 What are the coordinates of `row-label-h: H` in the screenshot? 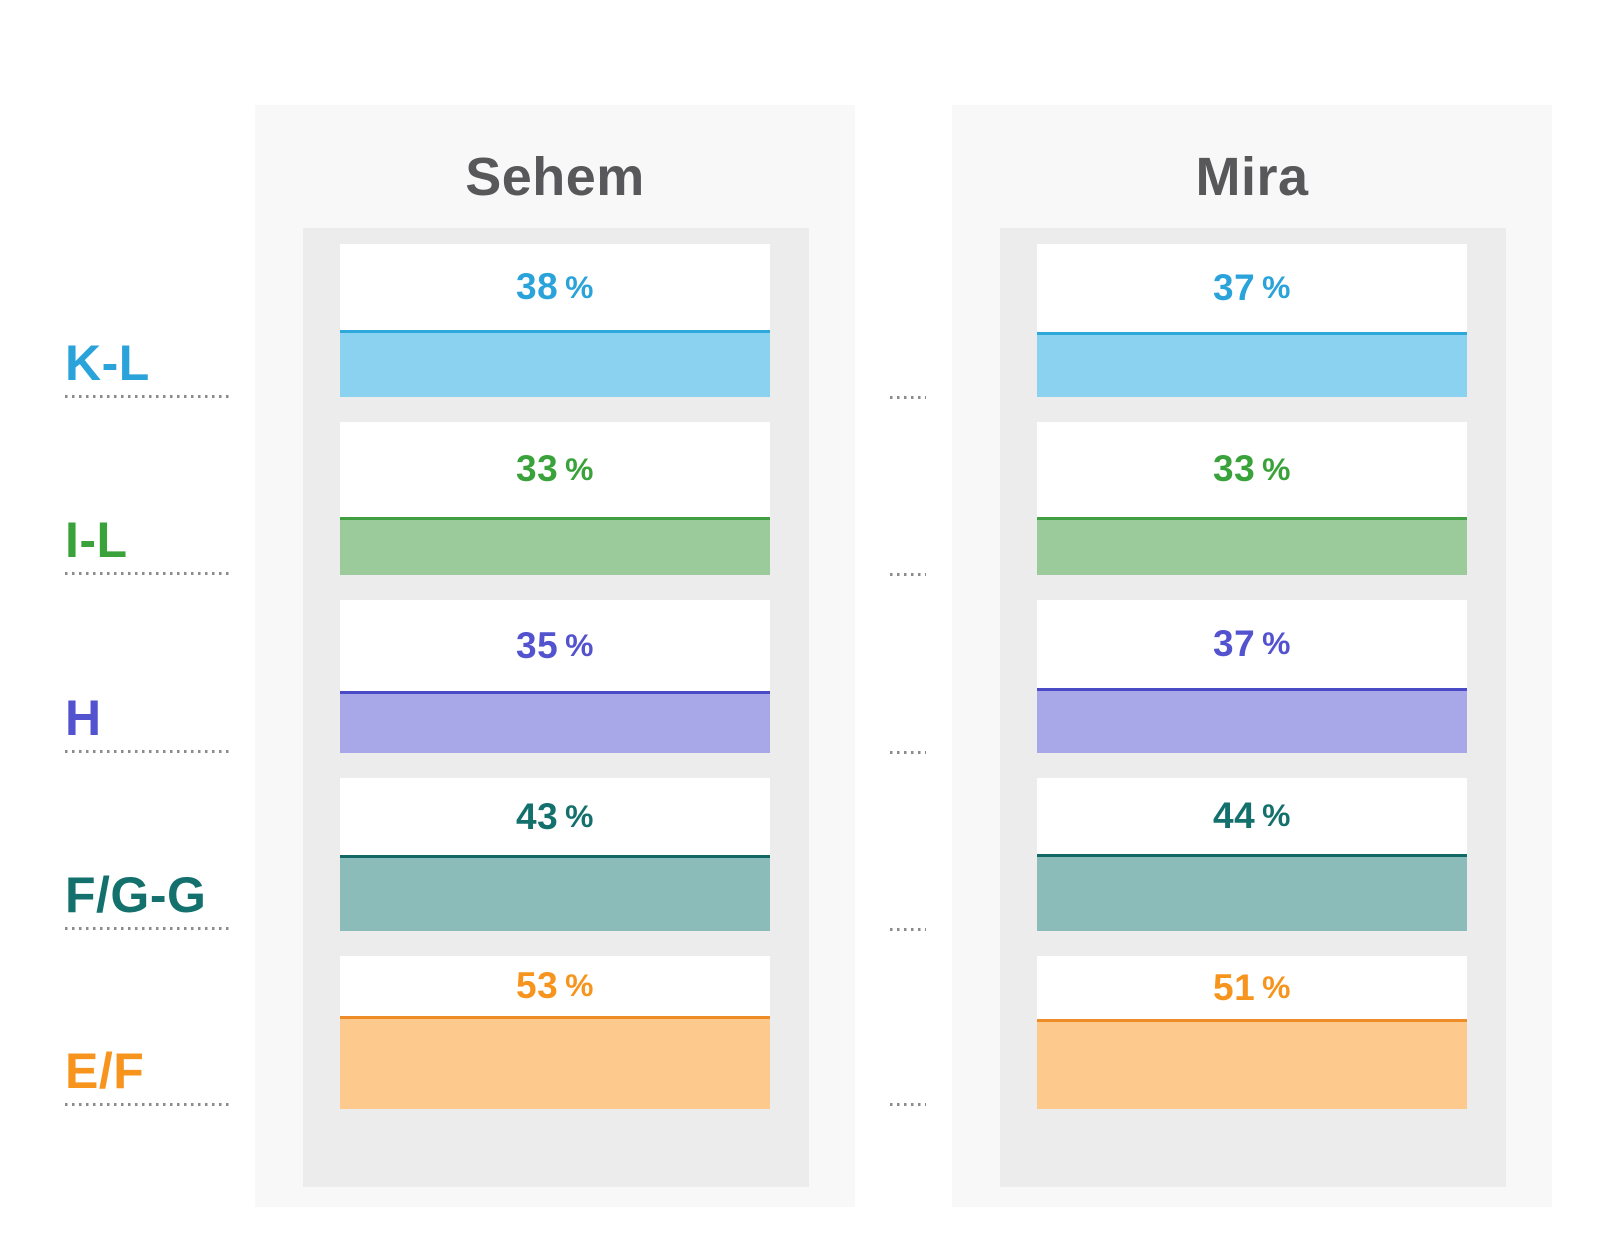 It's located at (83, 718).